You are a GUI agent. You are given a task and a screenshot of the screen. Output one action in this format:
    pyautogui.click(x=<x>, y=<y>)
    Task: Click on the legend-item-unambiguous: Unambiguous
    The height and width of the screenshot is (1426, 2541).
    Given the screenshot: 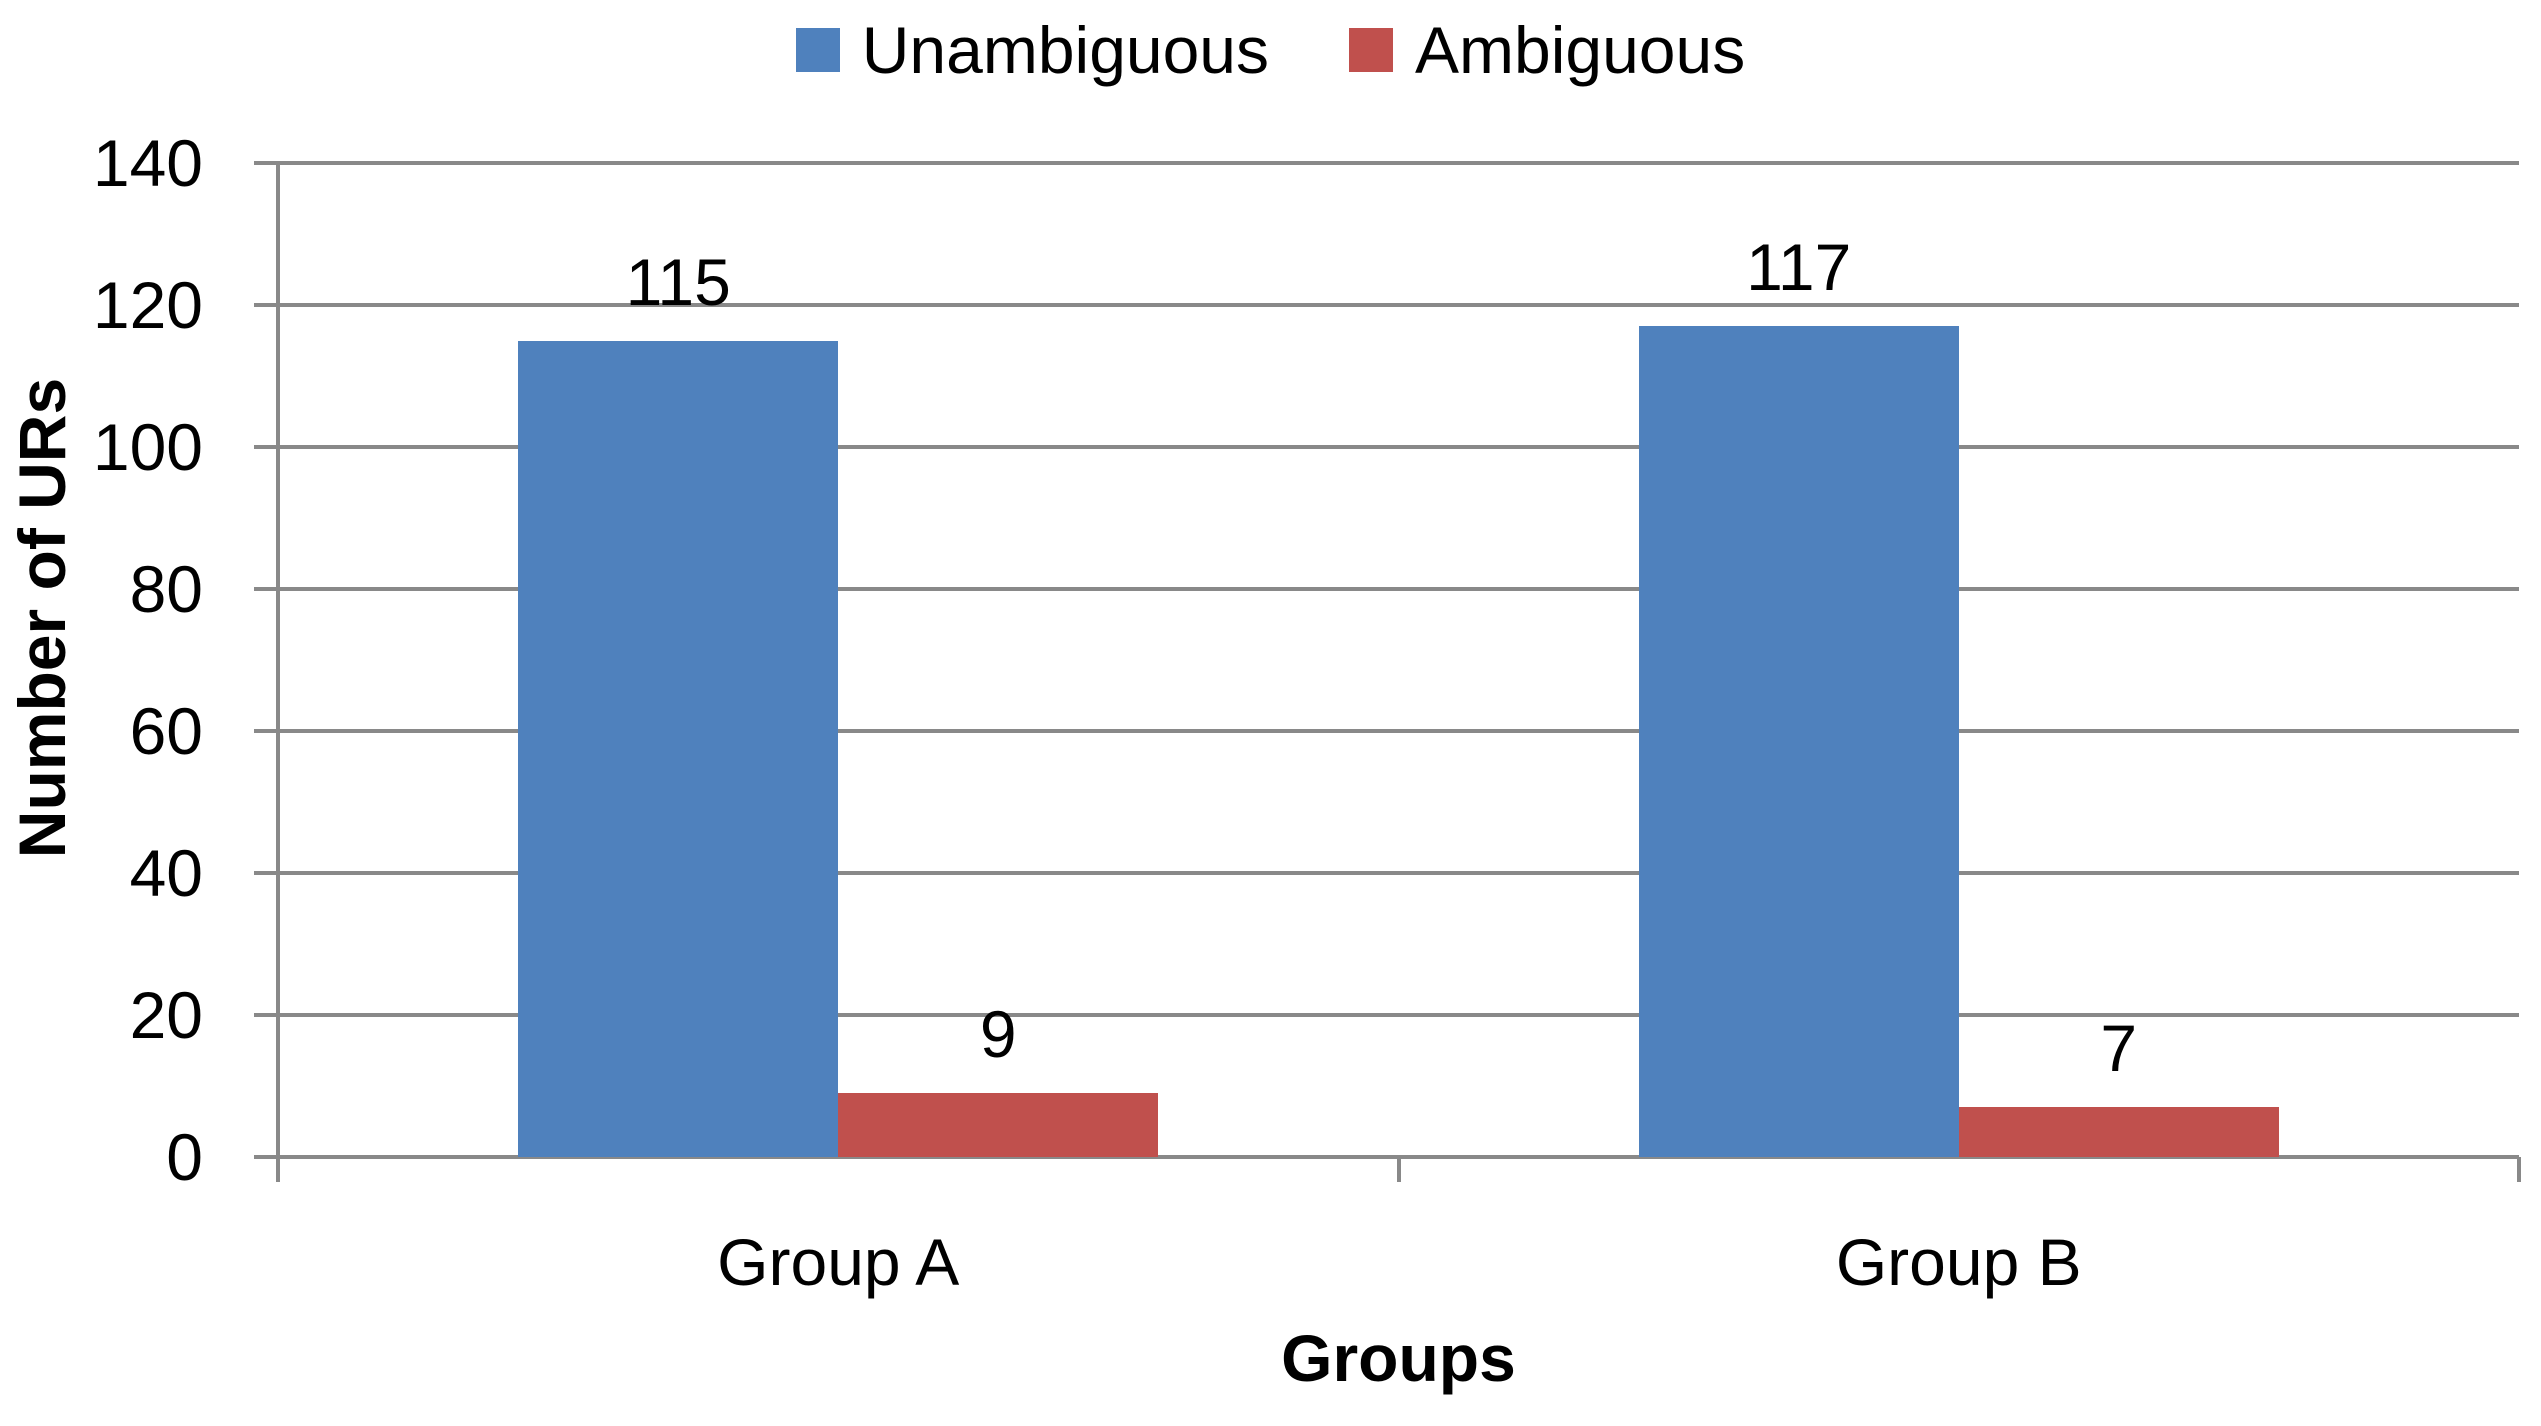 What is the action you would take?
    pyautogui.click(x=1032, y=50)
    